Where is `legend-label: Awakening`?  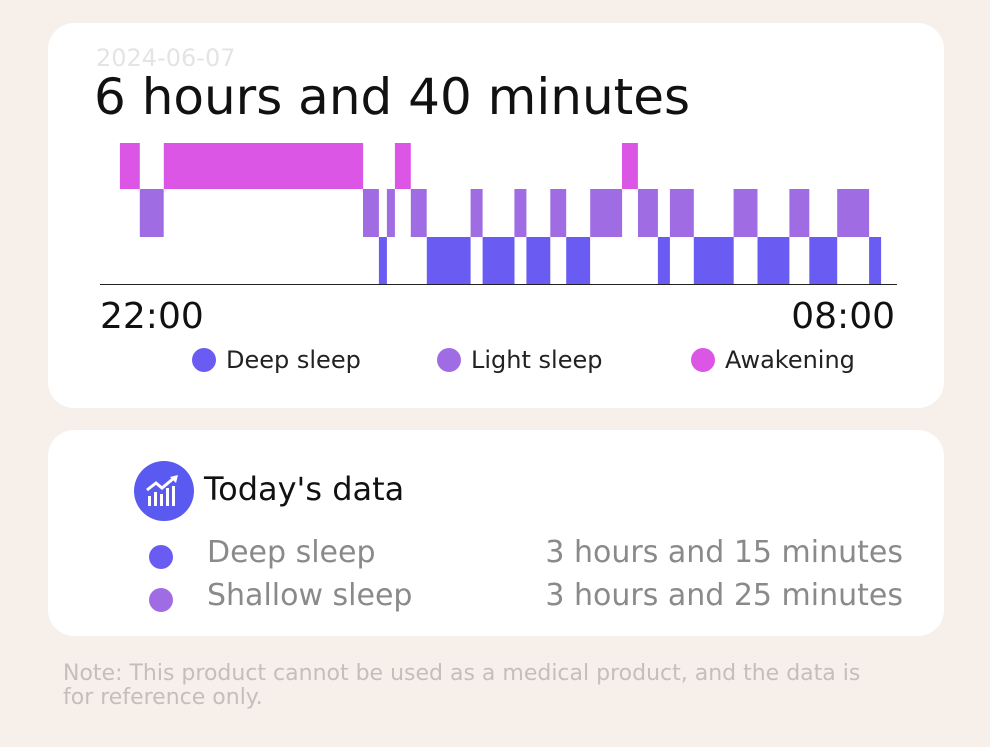
legend-label: Awakening is located at coordinates (790, 360).